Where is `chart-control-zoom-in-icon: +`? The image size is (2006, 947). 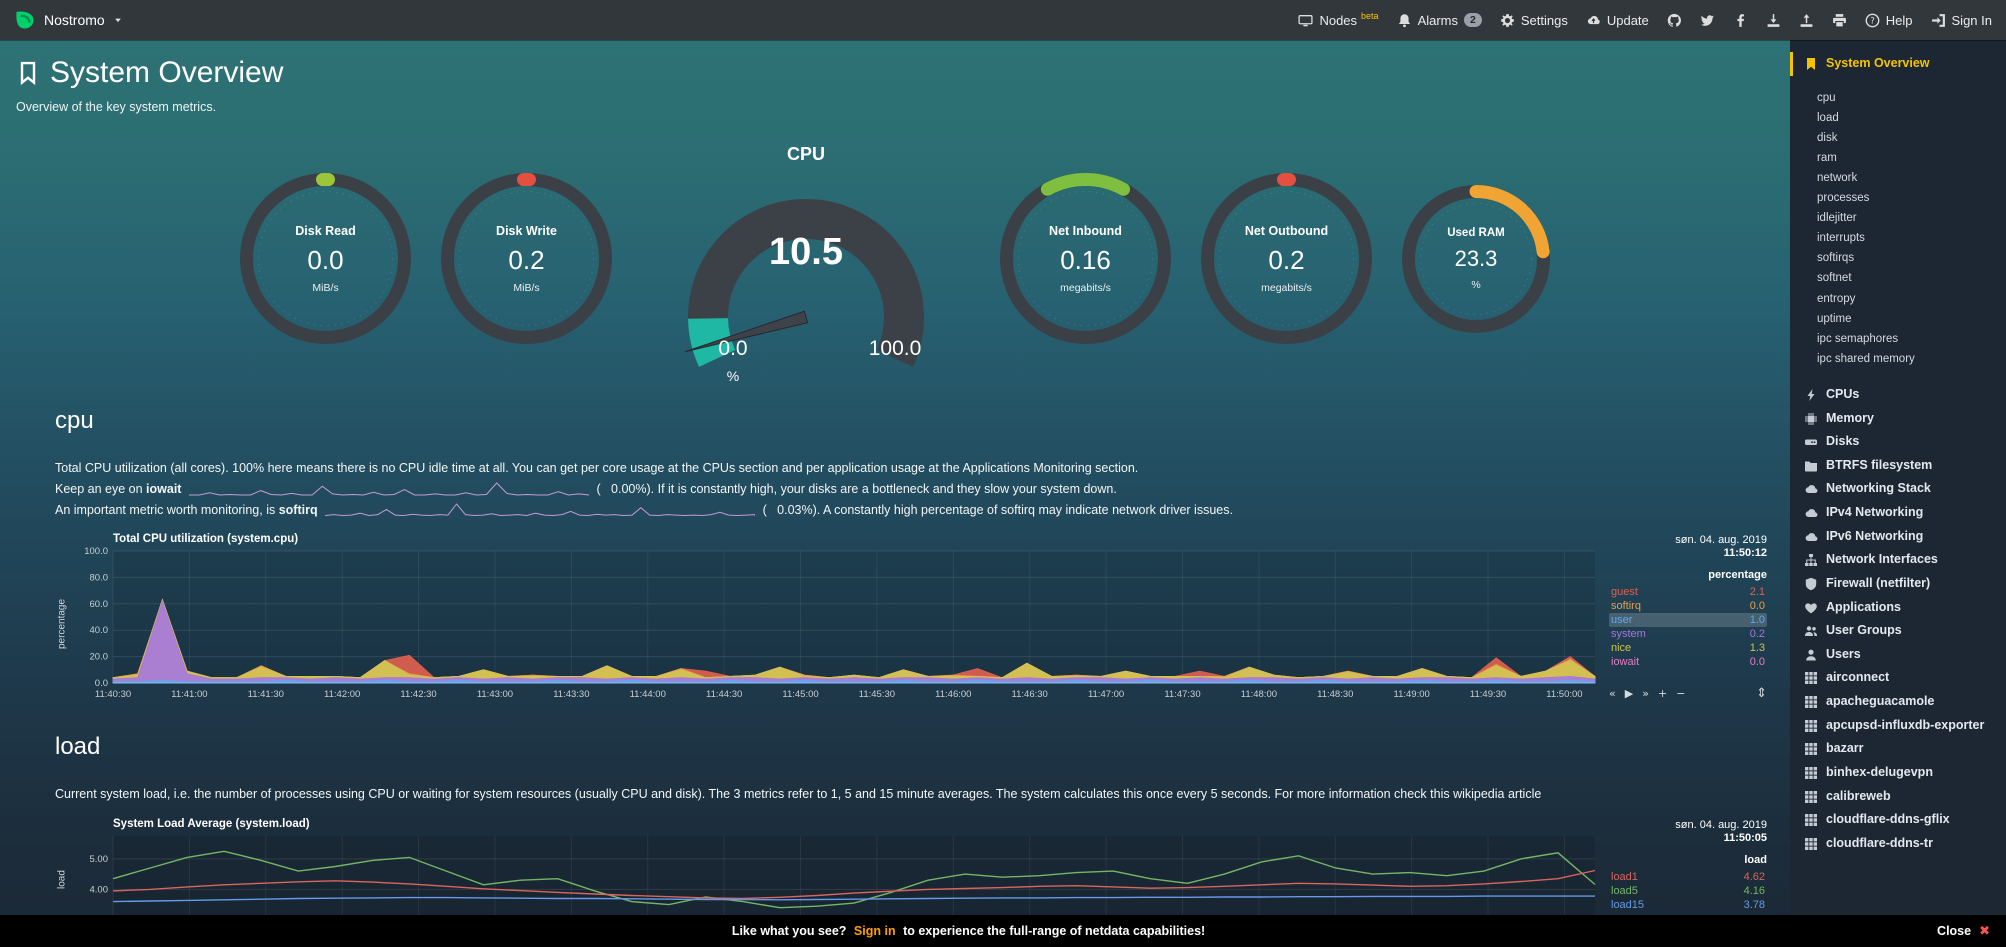 chart-control-zoom-in-icon: + is located at coordinates (1662, 694).